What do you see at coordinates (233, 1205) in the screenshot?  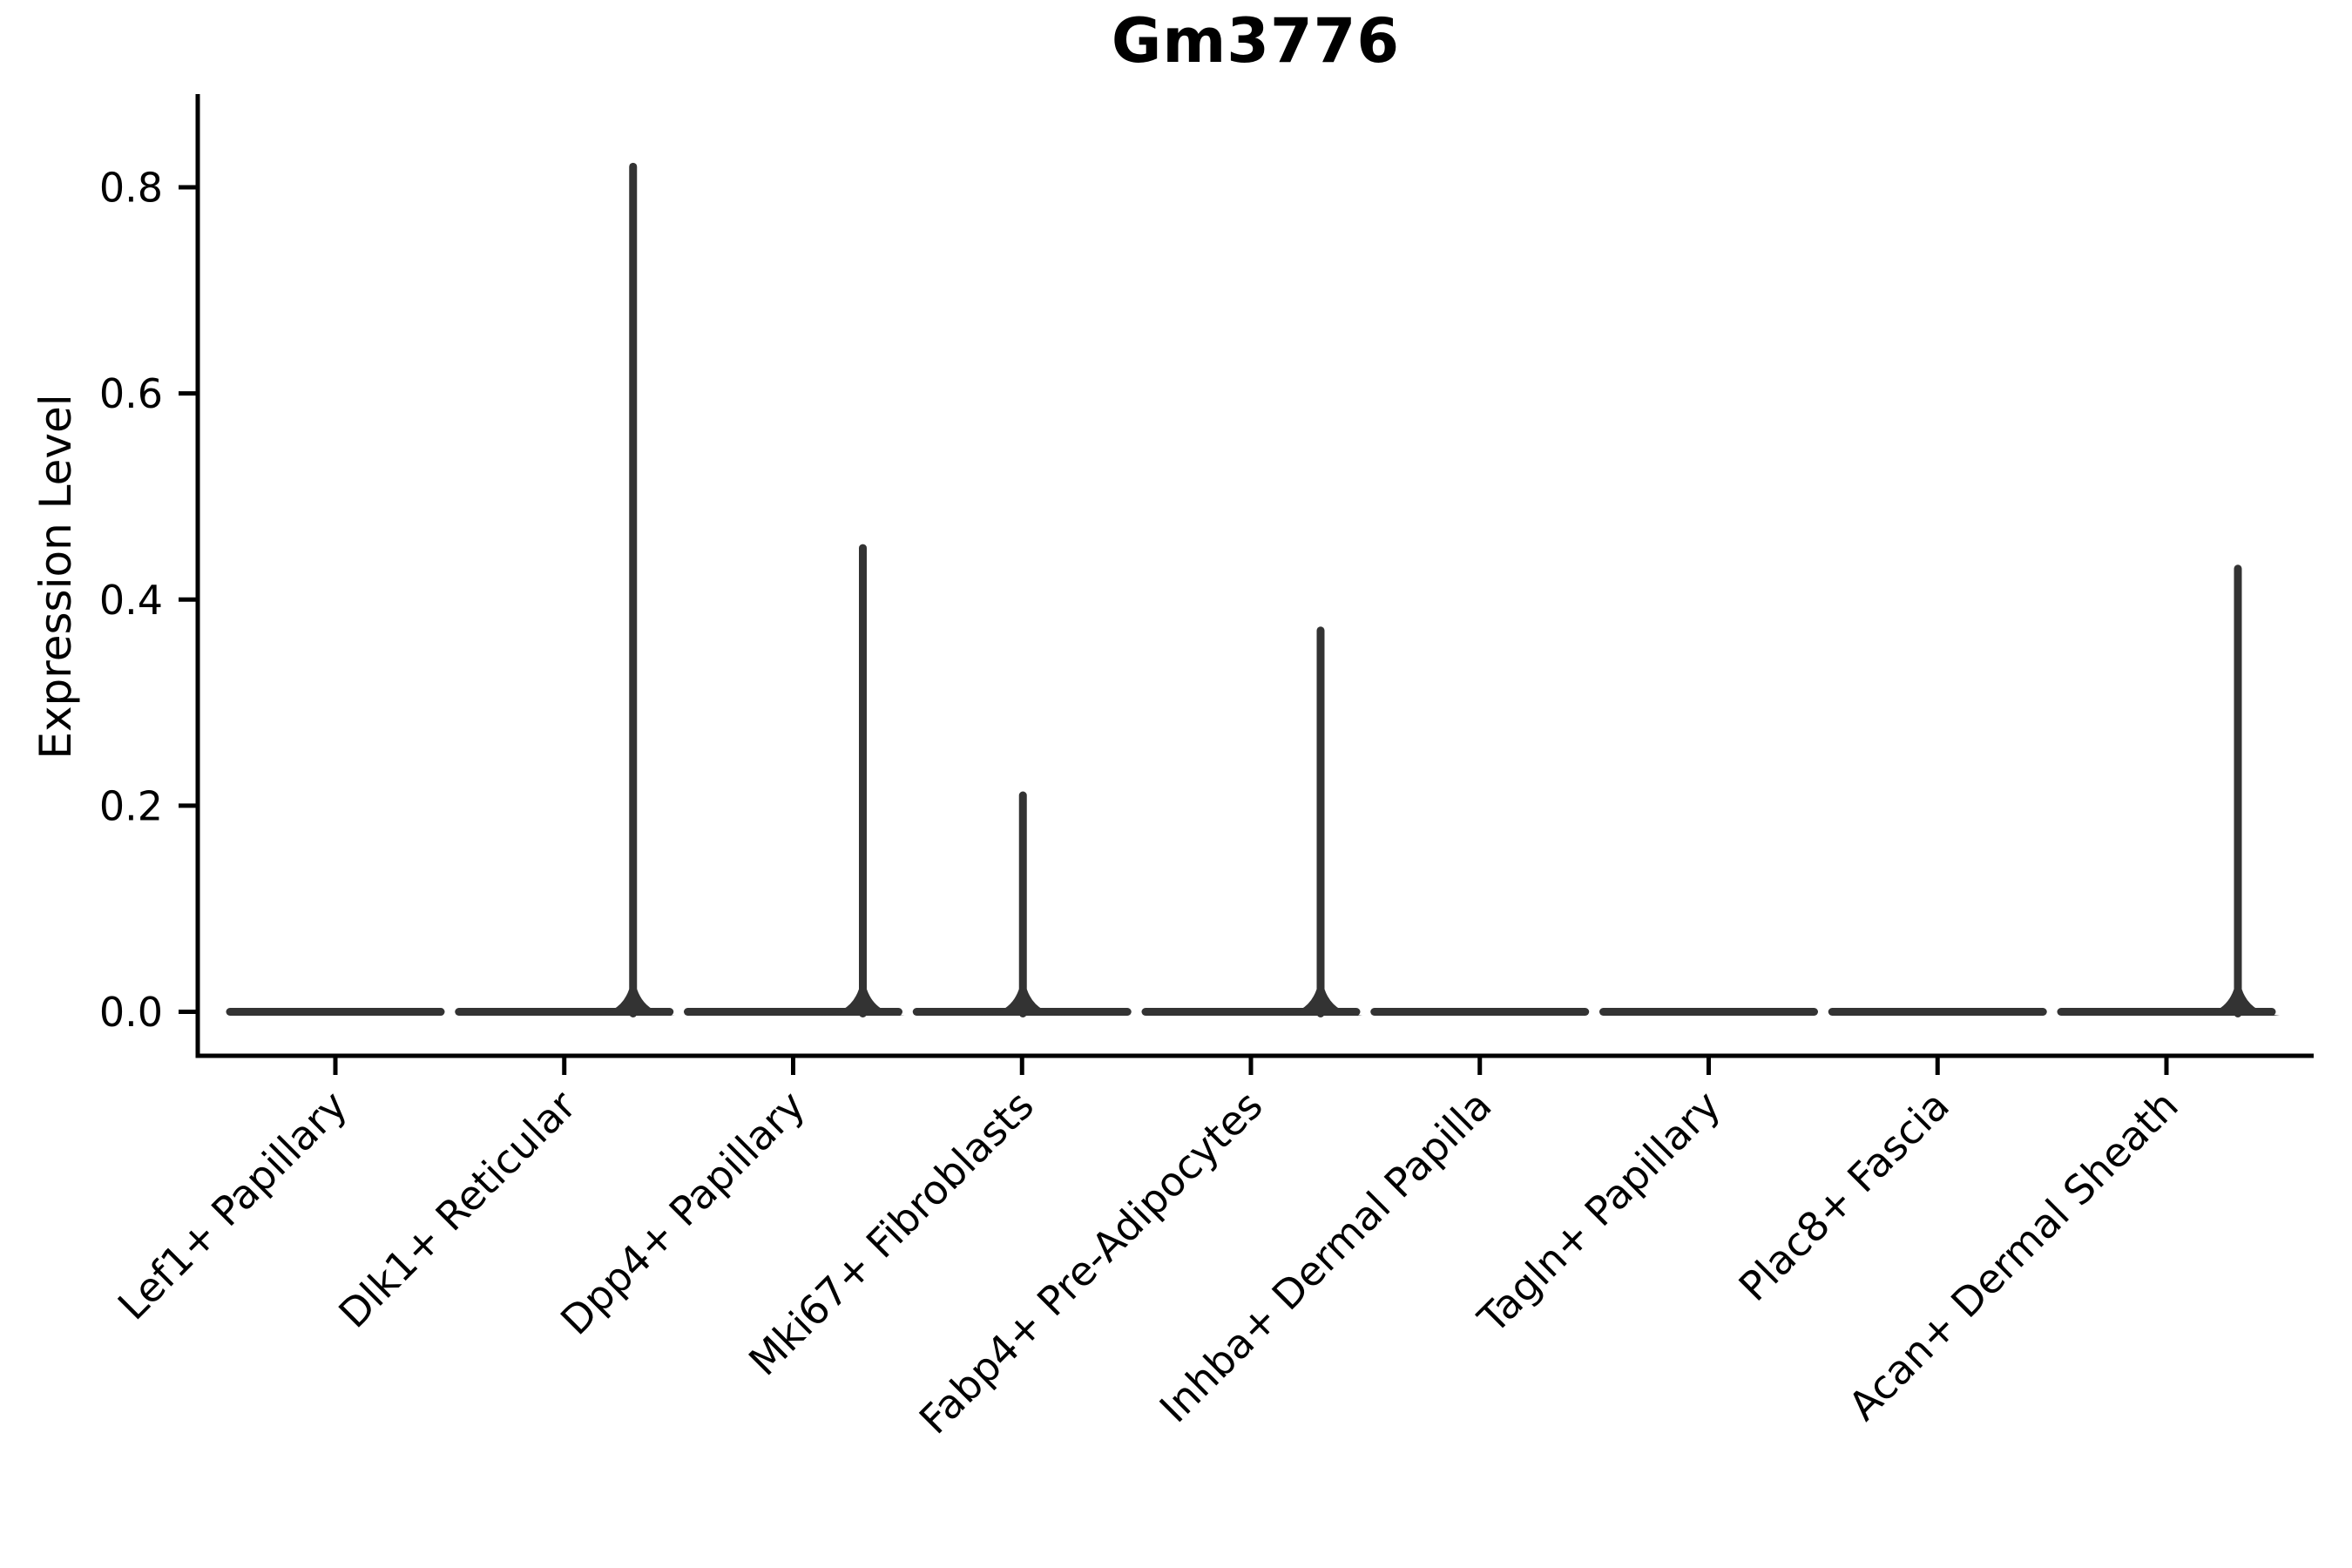 I see `x-axis-category-label: Lef1+ Papillary` at bounding box center [233, 1205].